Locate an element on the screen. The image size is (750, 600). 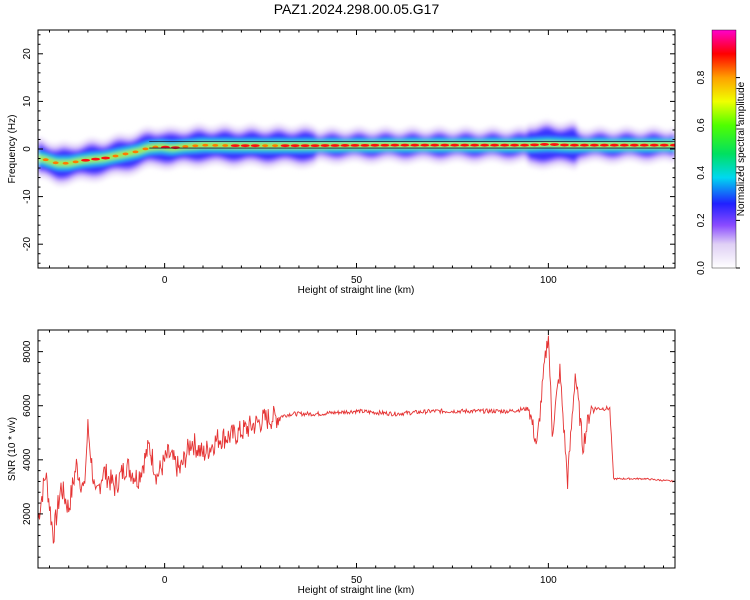
spectrogram-ytick-label: -20 is located at coordinates (27, 244).